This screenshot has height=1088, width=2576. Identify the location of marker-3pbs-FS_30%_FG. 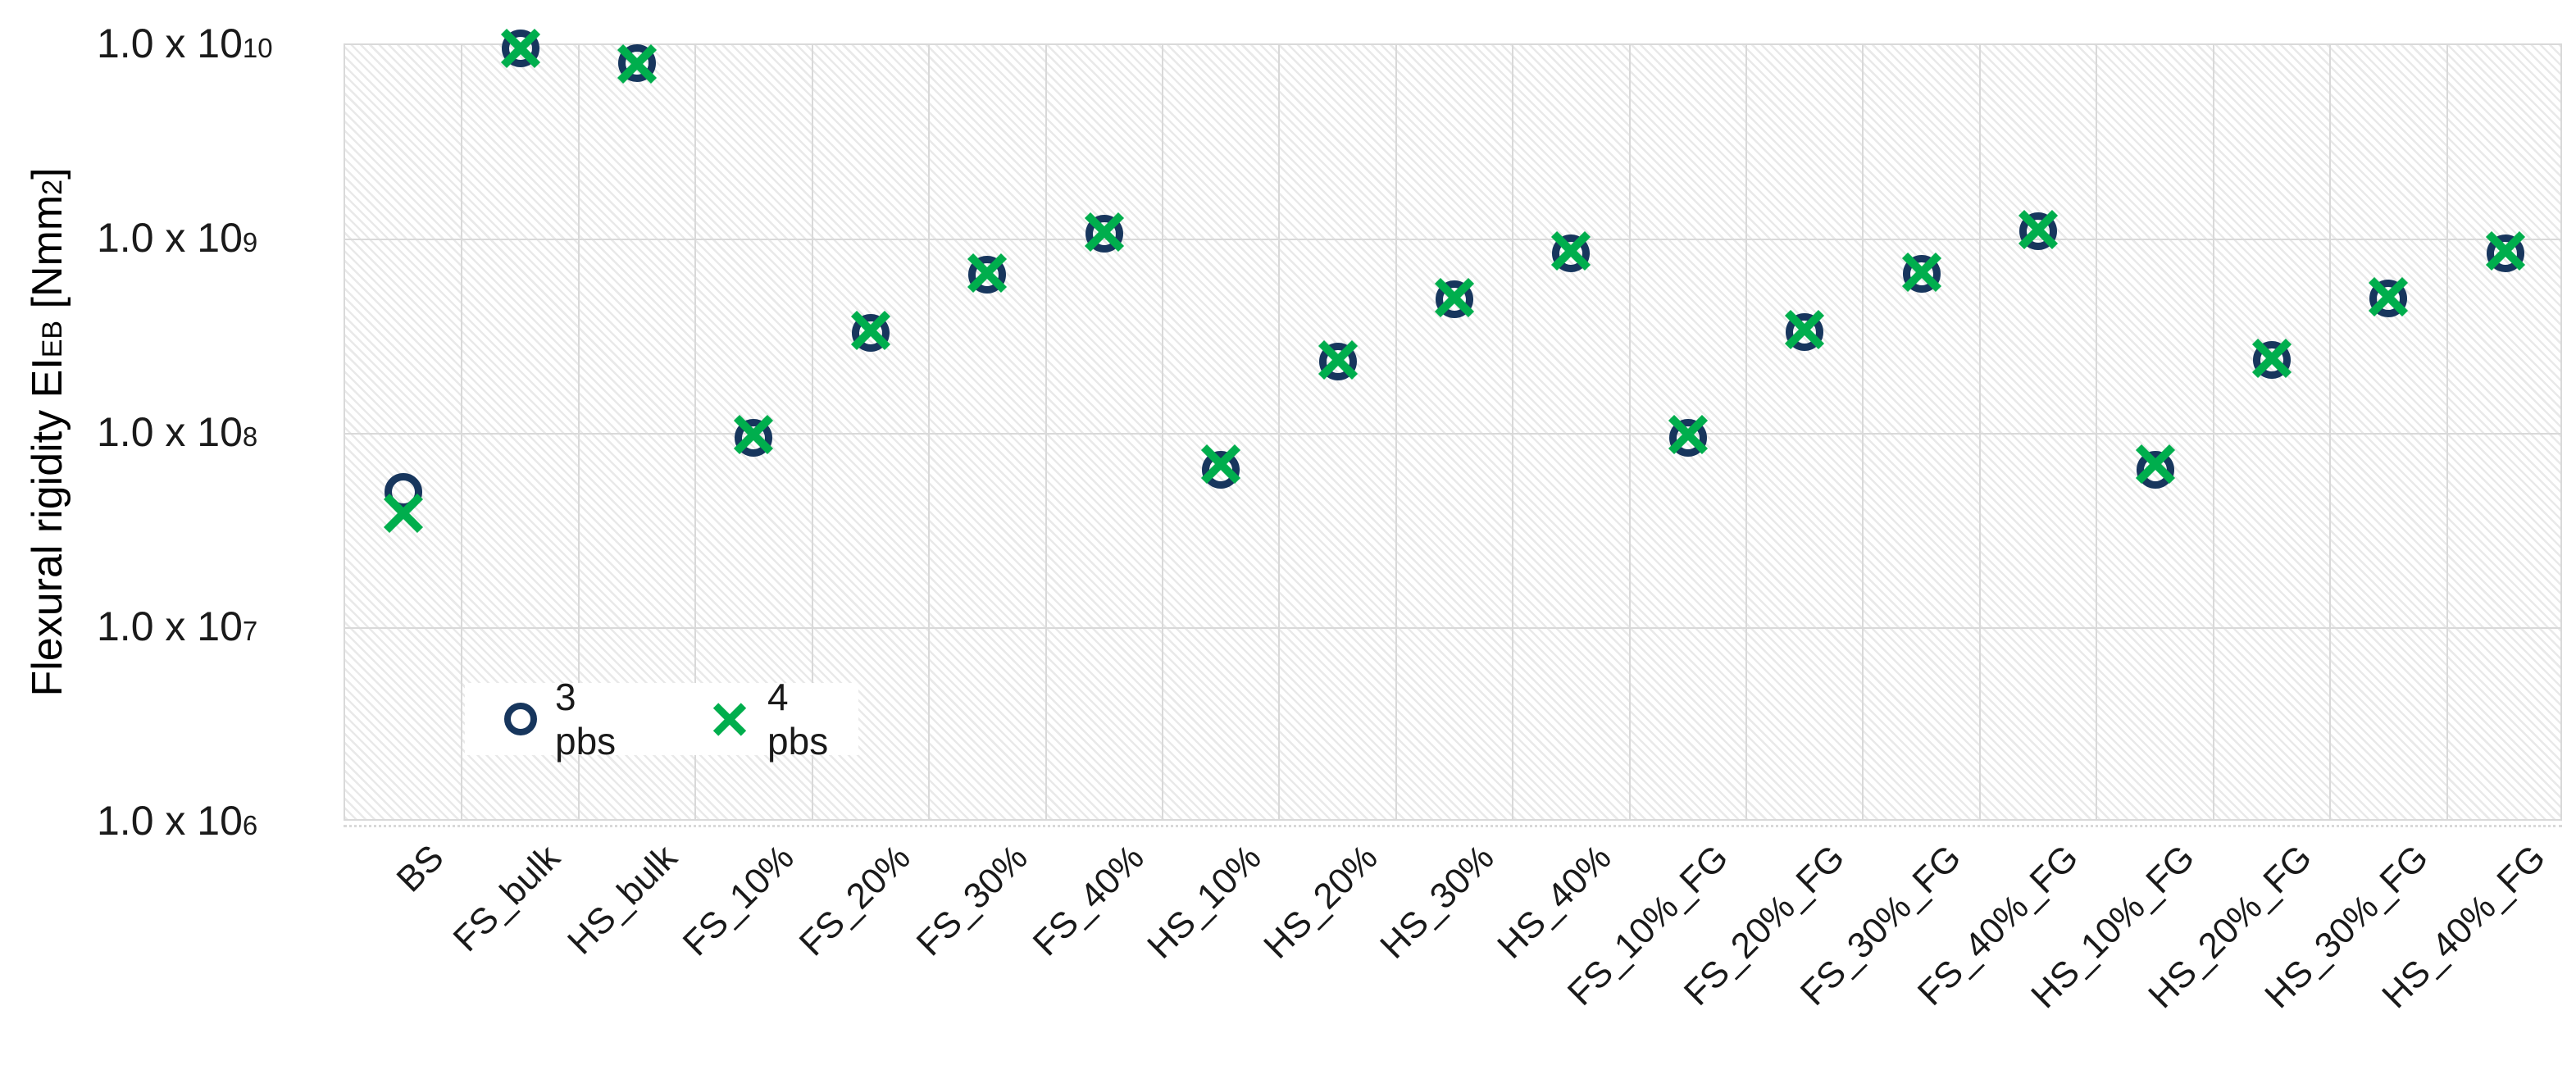
(1922, 273).